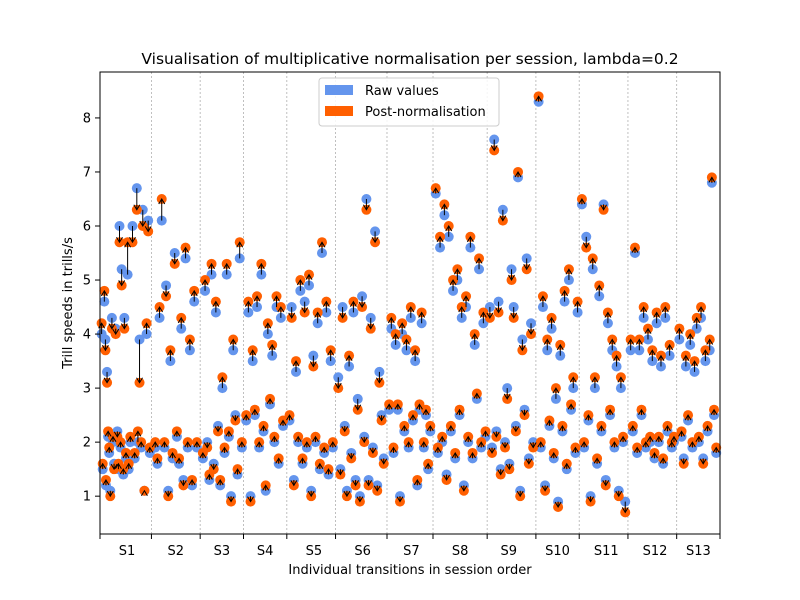 Image resolution: width=800 pixels, height=600 pixels. Describe the element at coordinates (410, 546) in the screenshot. I see `x-axis: S1 S2 S3 S4 S5 S6 S7 S8 S9 S10 S11 S12 S13` at that location.